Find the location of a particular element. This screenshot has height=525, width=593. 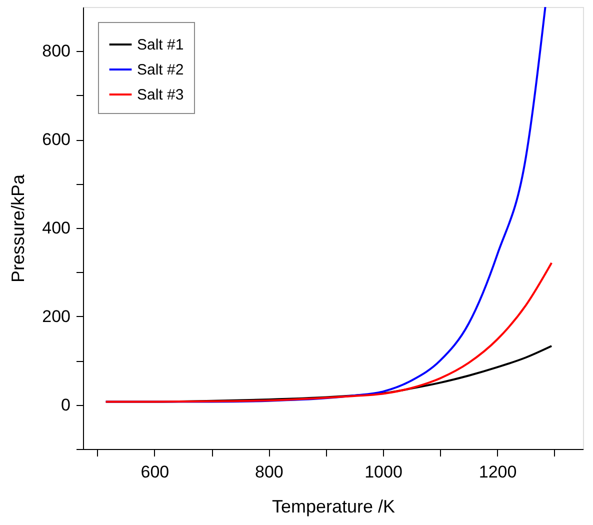

y-axis-title: Pressure/kPa is located at coordinates (18, 228).